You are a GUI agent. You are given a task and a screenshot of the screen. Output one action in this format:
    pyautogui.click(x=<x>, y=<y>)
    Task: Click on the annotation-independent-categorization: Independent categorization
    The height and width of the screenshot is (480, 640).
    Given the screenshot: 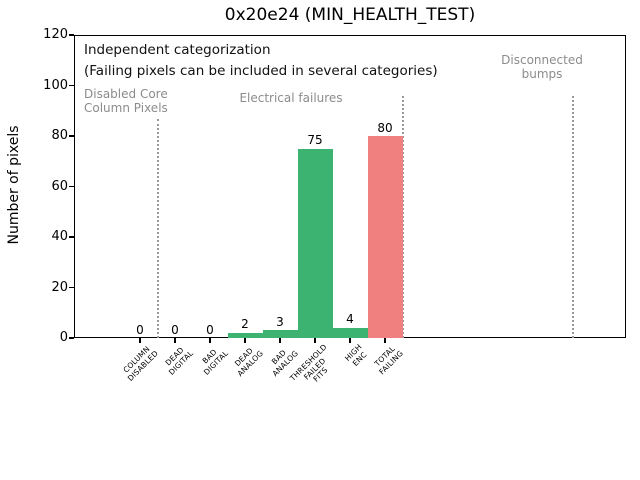 What is the action you would take?
    pyautogui.click(x=177, y=50)
    